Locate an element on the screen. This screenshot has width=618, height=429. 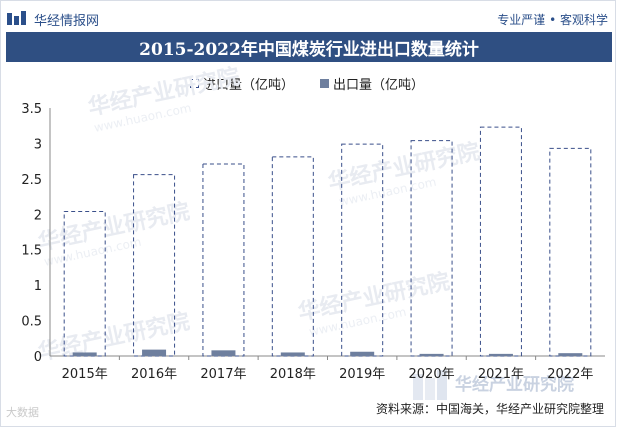
y-tick-label: 2.5 is located at coordinates (31, 180).